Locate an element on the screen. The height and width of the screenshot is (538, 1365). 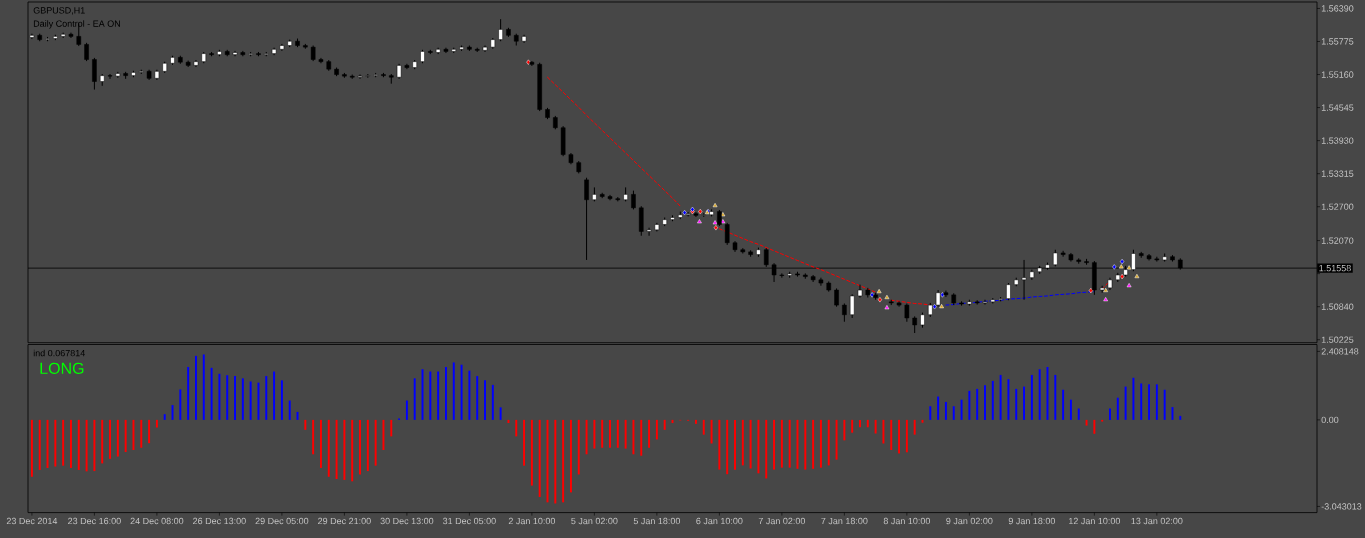
y-tick-label: 1.55160 is located at coordinates (1337, 74).